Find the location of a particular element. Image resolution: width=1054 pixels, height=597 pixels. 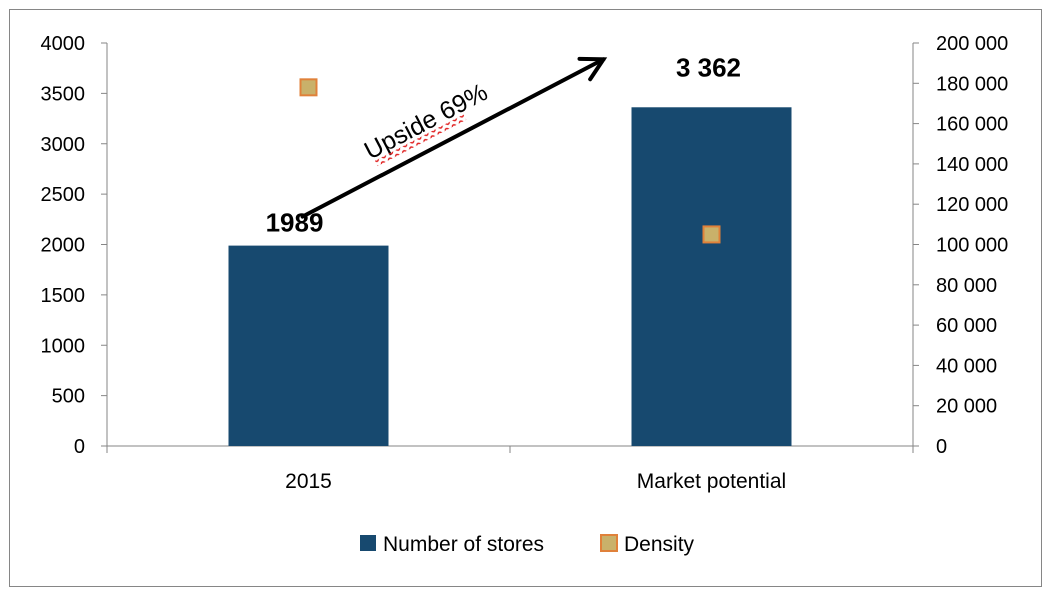

left-tick-label: 3500 is located at coordinates (63, 94).